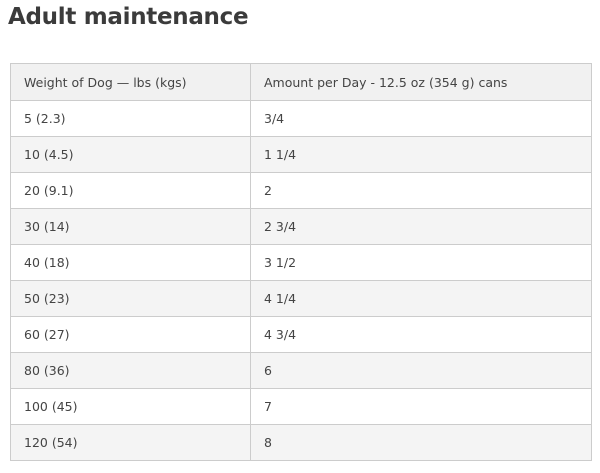  What do you see at coordinates (421, 406) in the screenshot?
I see `amount-cell: 7` at bounding box center [421, 406].